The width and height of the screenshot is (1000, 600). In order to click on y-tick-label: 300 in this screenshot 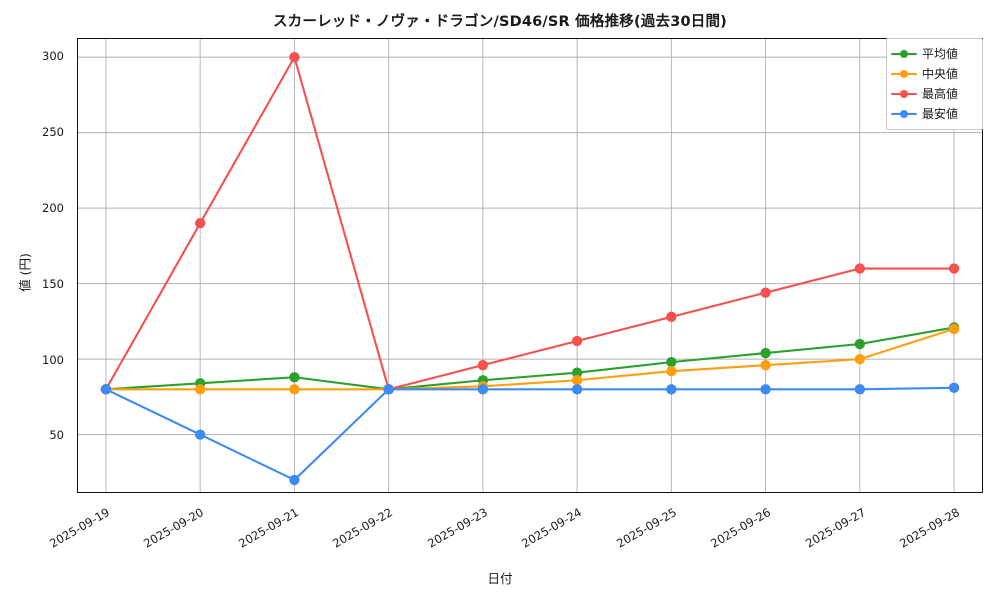, I will do `click(53, 56)`.